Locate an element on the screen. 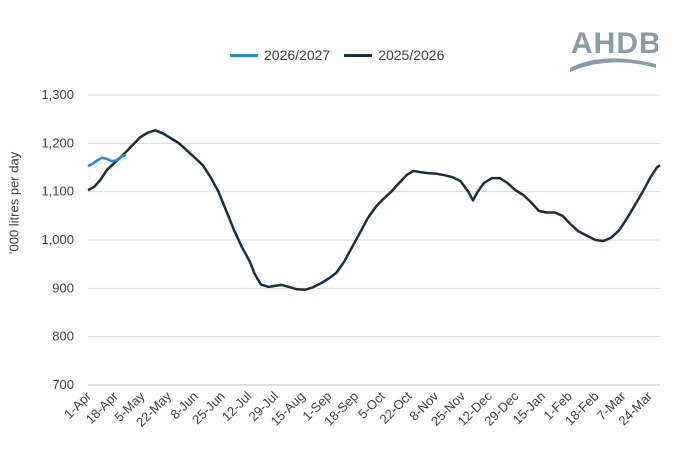 The image size is (680, 469). ahdb-wave-icon is located at coordinates (613, 65).